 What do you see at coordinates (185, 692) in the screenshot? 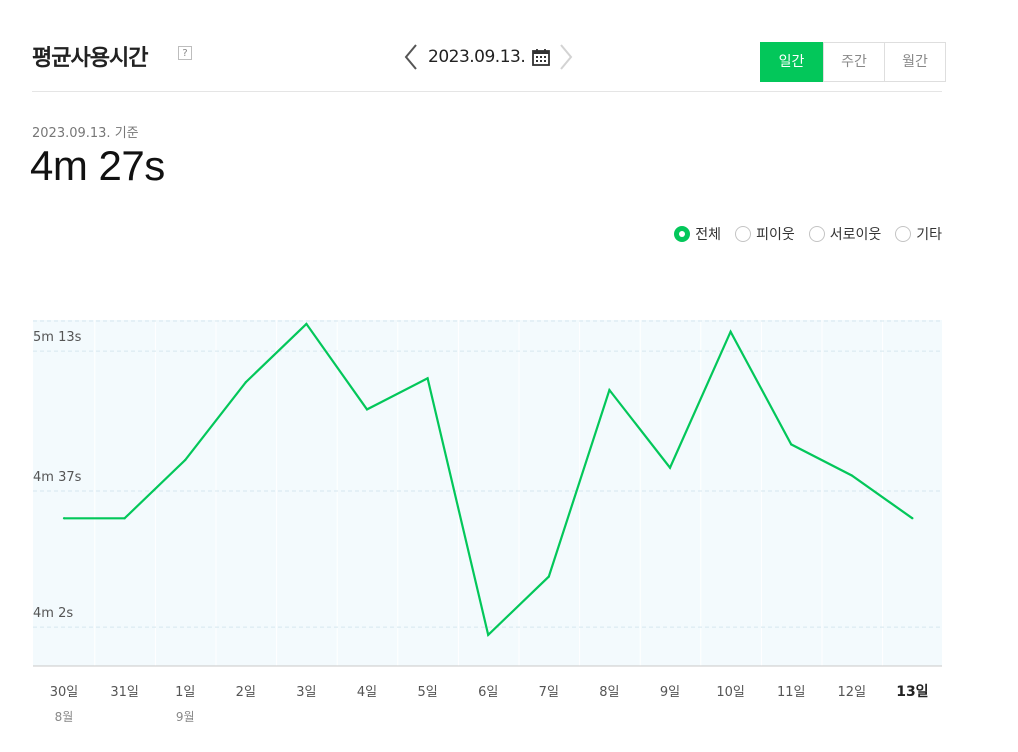
I see `x-tick-label: 1일` at bounding box center [185, 692].